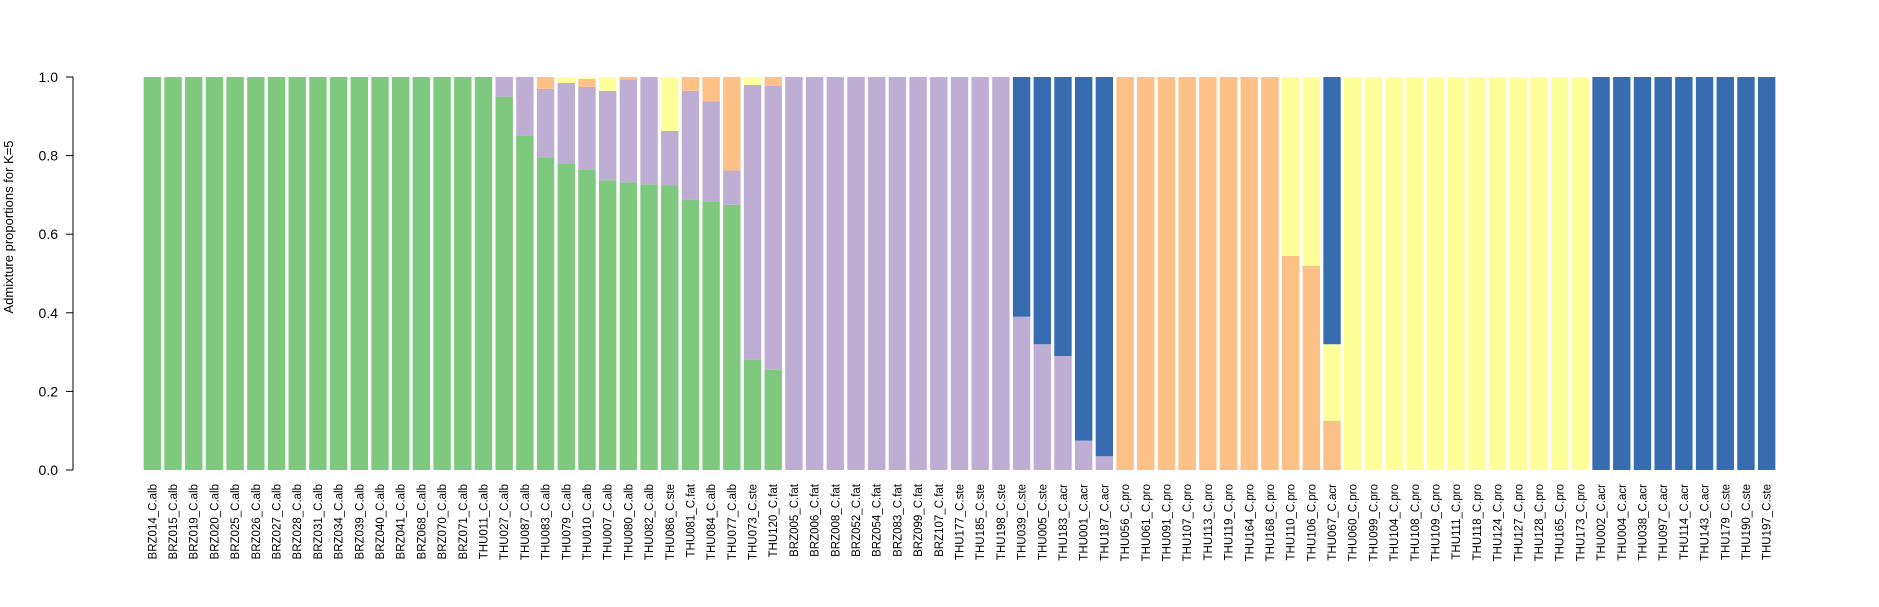  What do you see at coordinates (1623, 522) in the screenshot?
I see `x-tick-label: THU004_C.acr` at bounding box center [1623, 522].